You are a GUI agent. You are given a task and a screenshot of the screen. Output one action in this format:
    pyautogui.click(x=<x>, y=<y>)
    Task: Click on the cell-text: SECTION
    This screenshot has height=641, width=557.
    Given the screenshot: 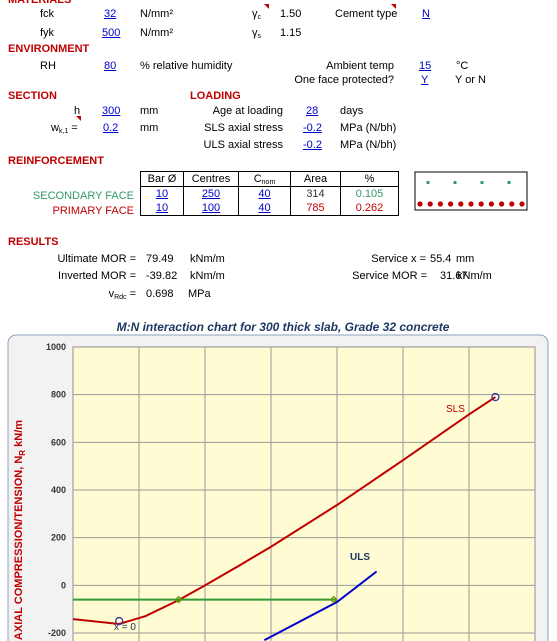 What is the action you would take?
    pyautogui.click(x=32, y=96)
    